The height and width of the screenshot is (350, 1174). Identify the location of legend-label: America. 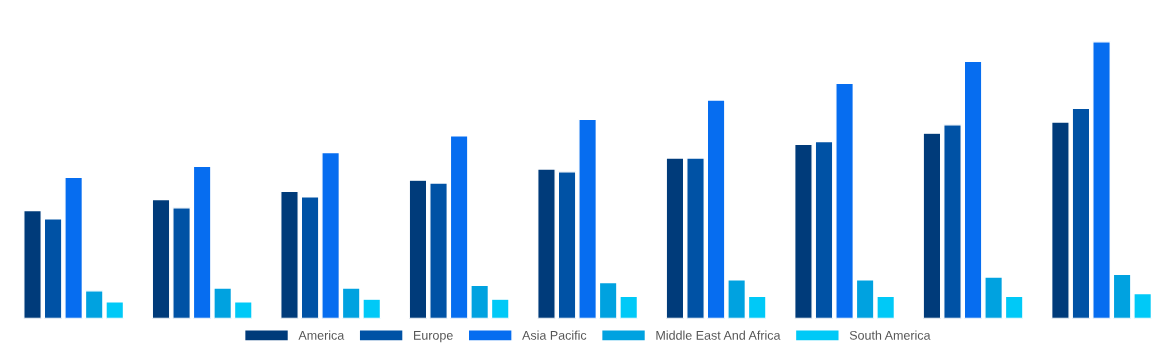
(321, 335).